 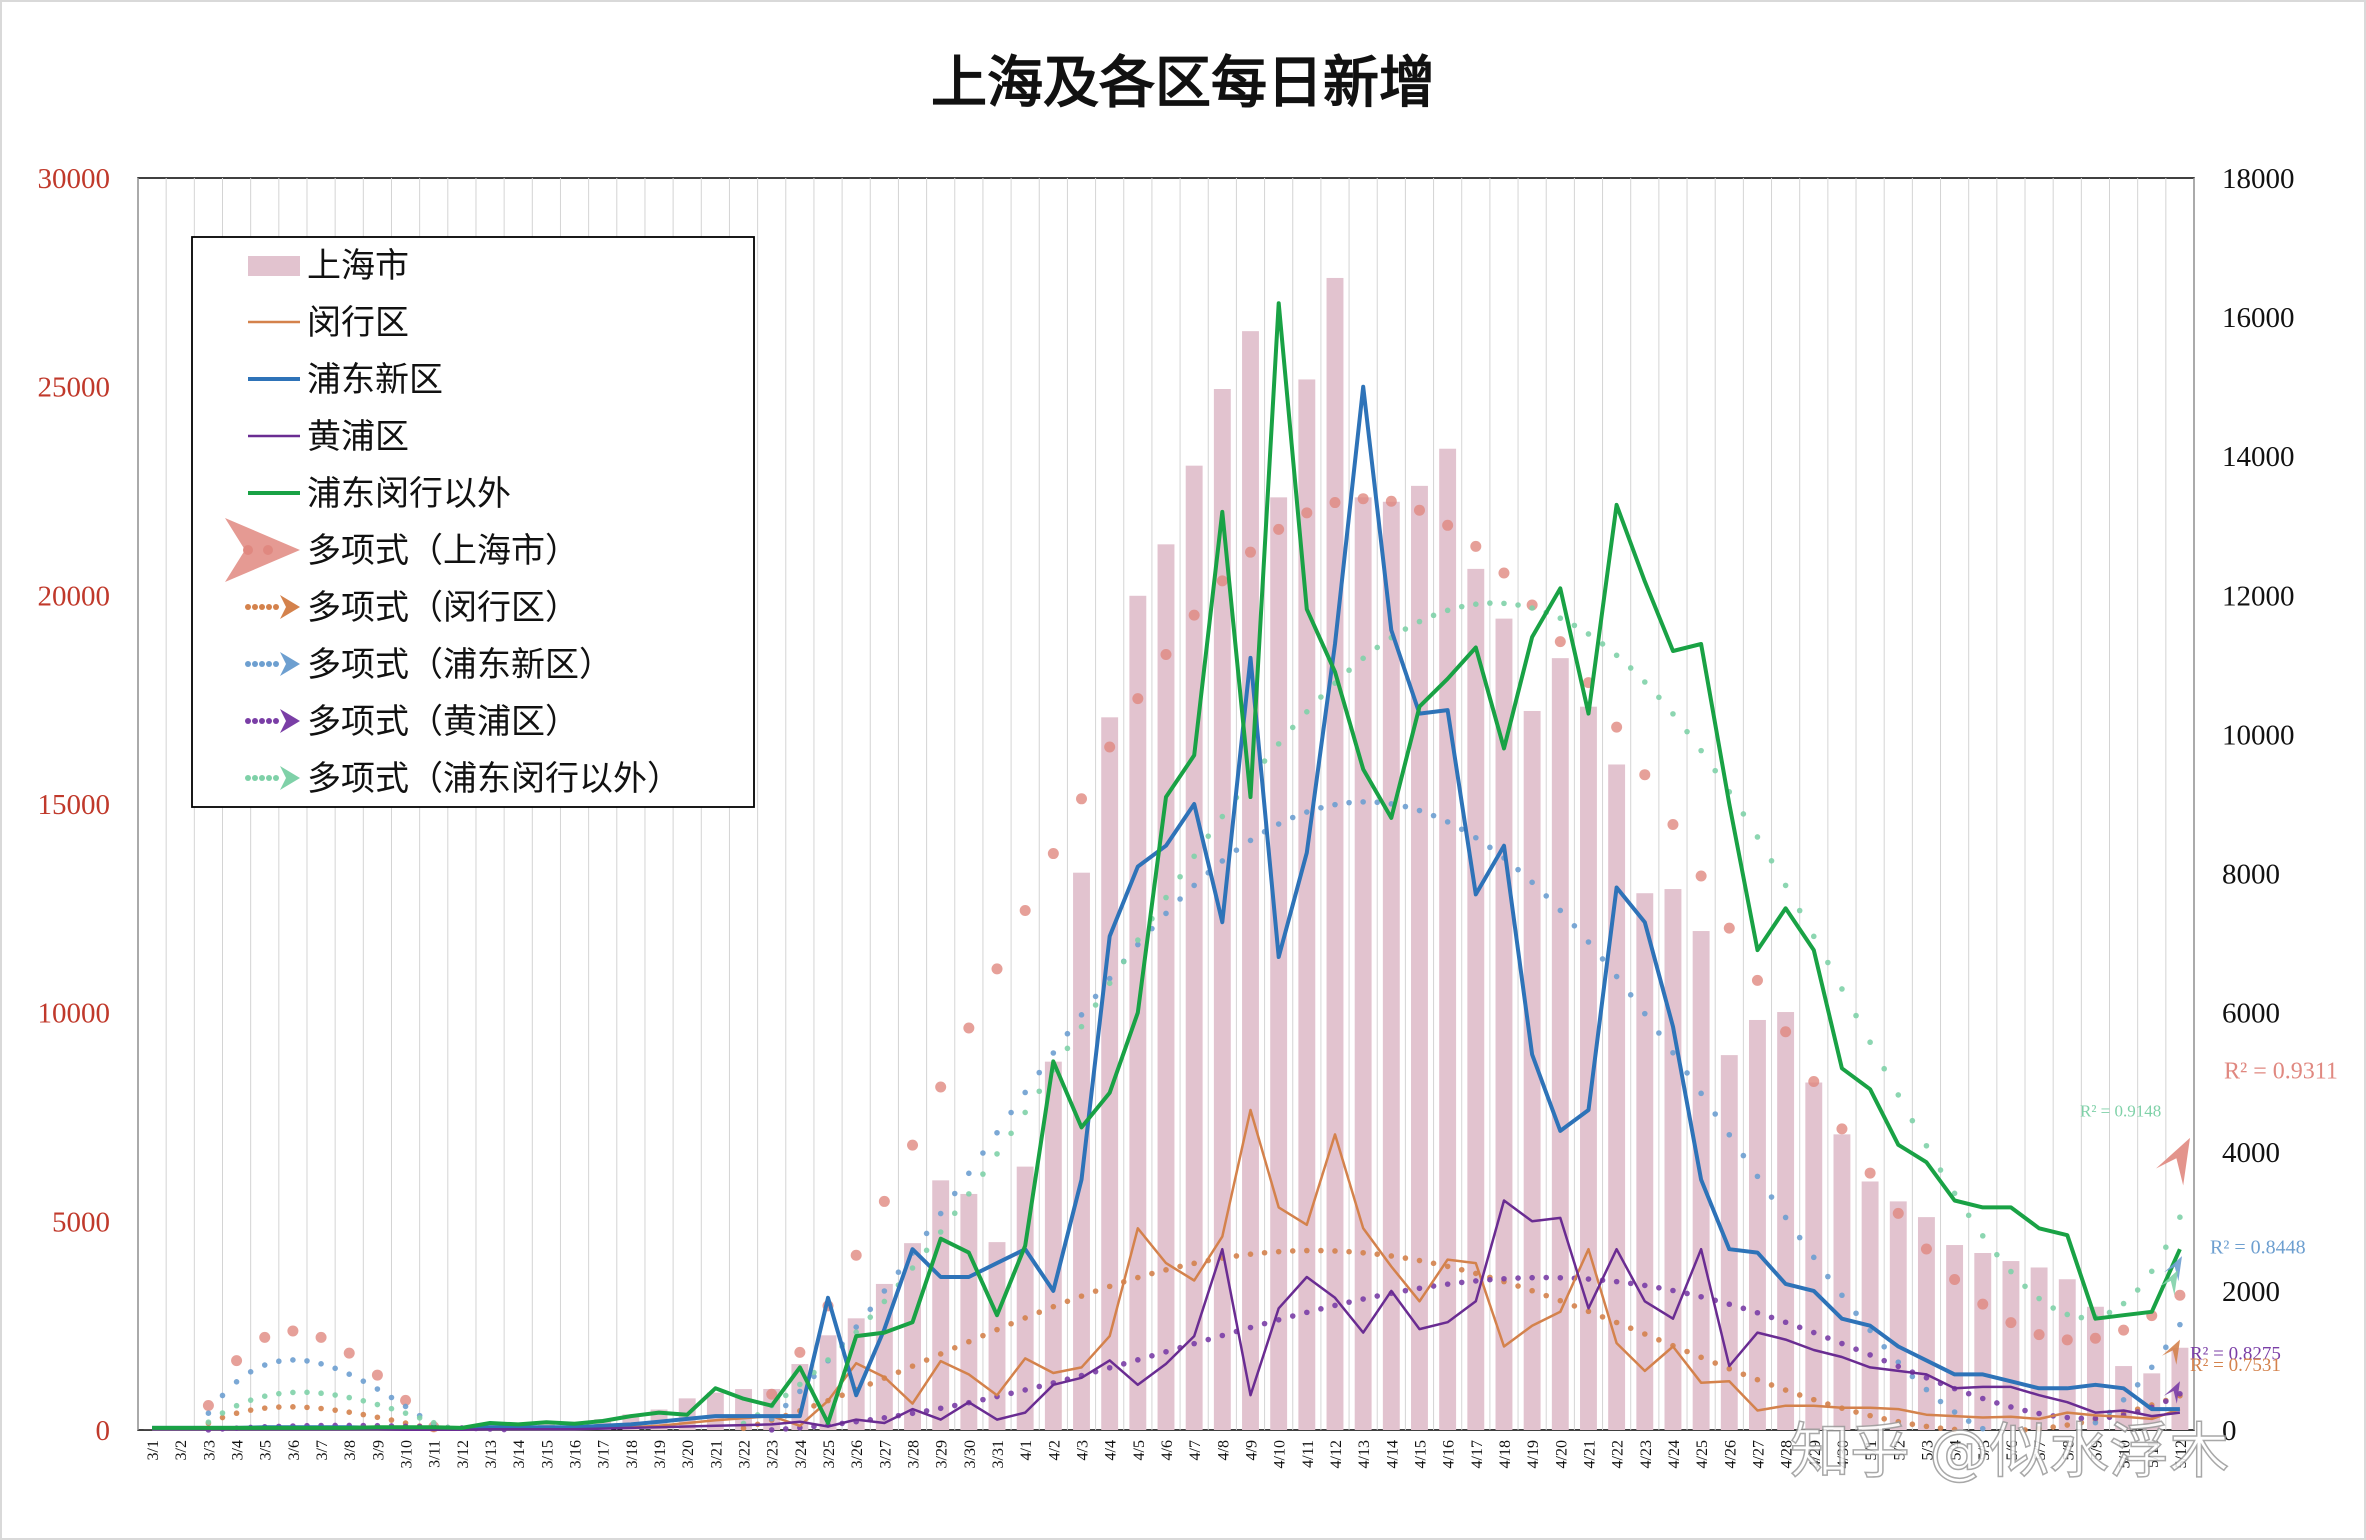 I want to click on y-right-tick-label: 8000, so click(x=2251, y=875).